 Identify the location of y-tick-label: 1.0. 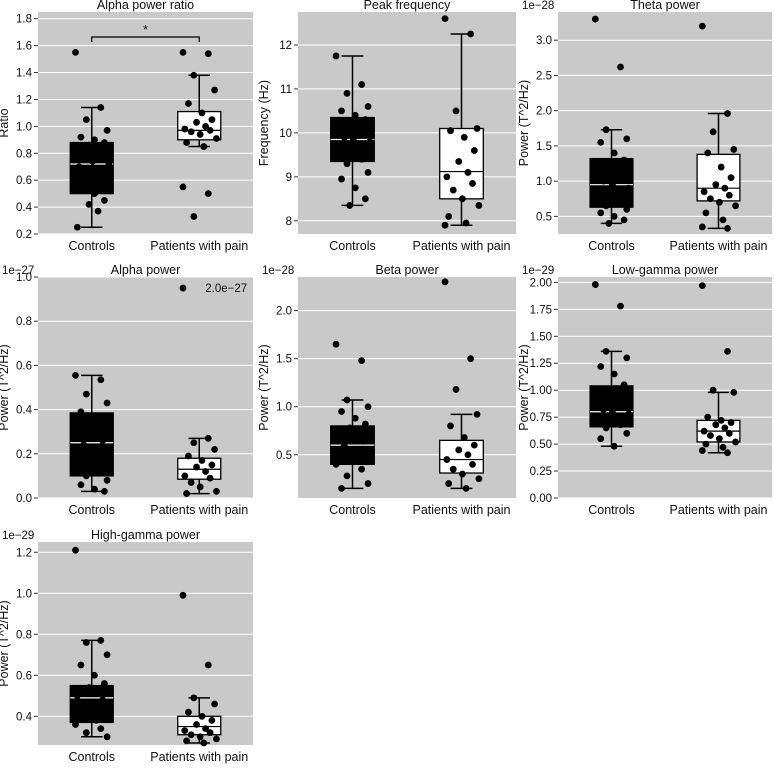
(24, 127).